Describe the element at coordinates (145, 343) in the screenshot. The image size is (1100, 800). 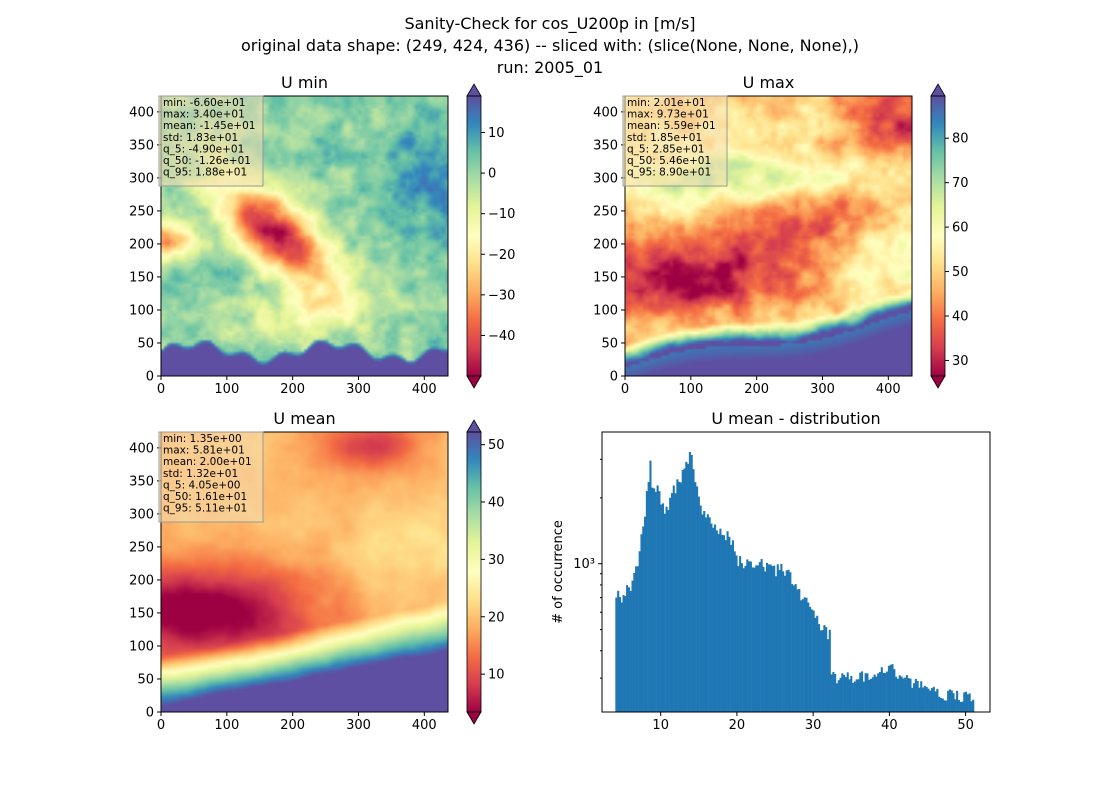
I see `y-tick-label: 50` at that location.